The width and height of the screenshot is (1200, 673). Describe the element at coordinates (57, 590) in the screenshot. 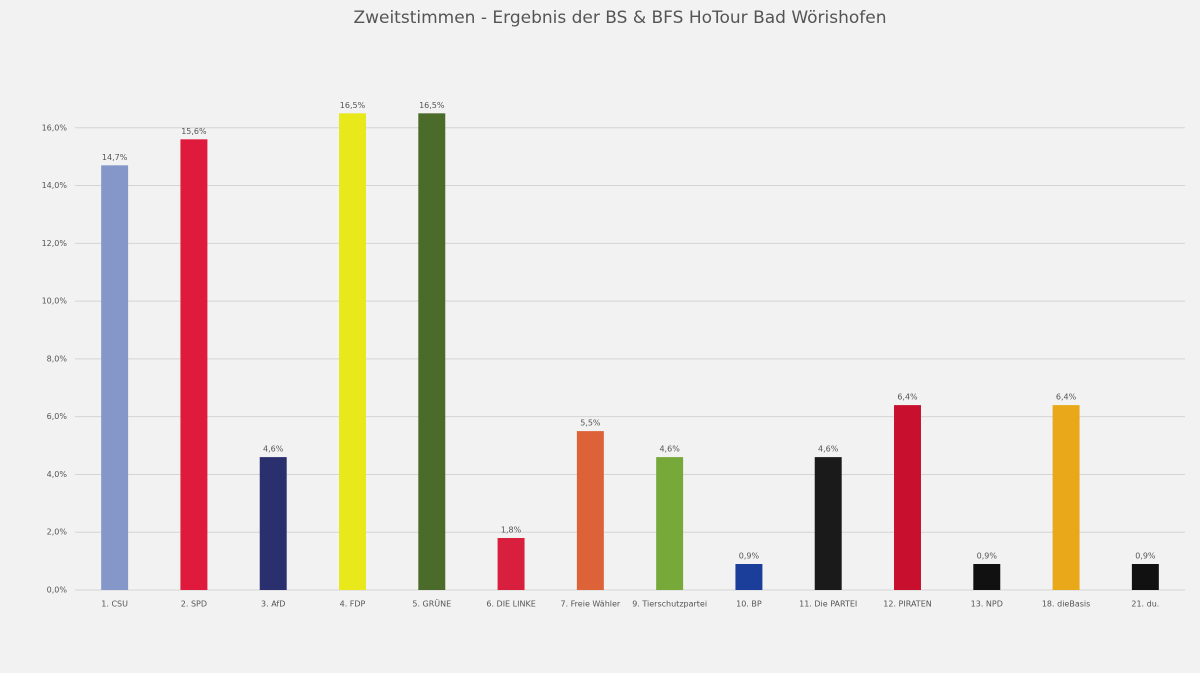

I see `y-tick-label: 0,0%` at that location.